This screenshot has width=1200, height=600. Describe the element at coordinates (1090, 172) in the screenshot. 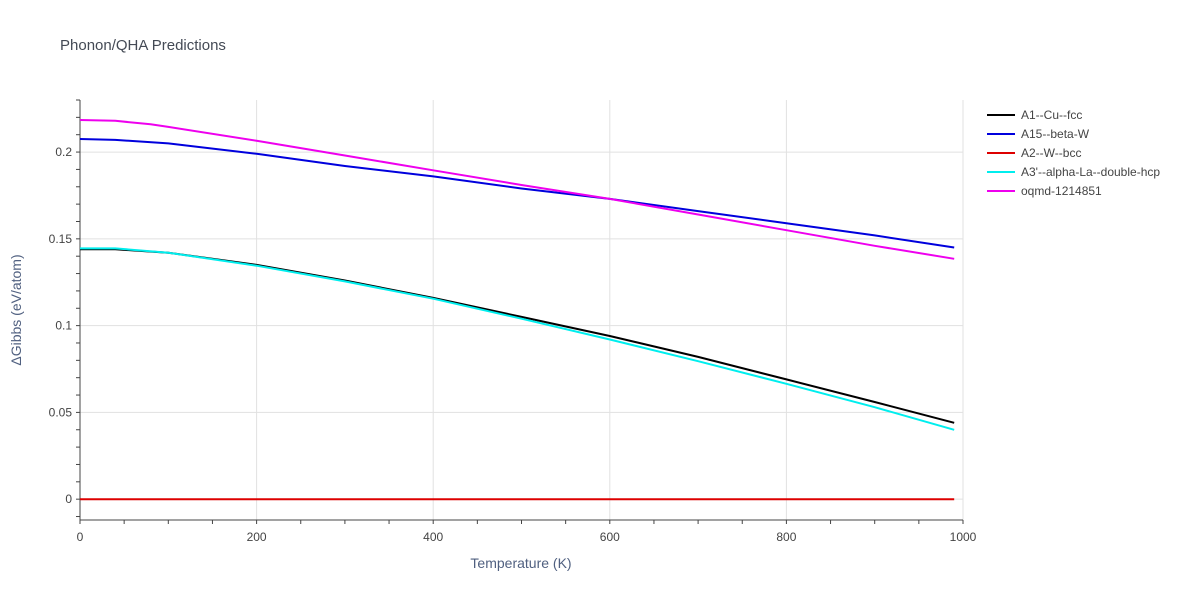

I see `legend-label: A3'--alpha-La--double-hcp` at that location.